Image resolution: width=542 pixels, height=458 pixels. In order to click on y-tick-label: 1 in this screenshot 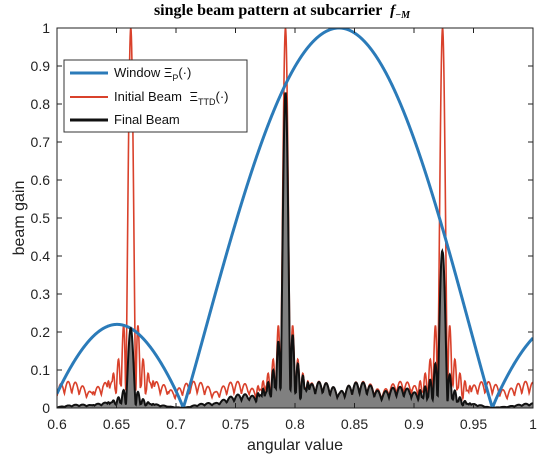, I will do `click(46, 28)`.